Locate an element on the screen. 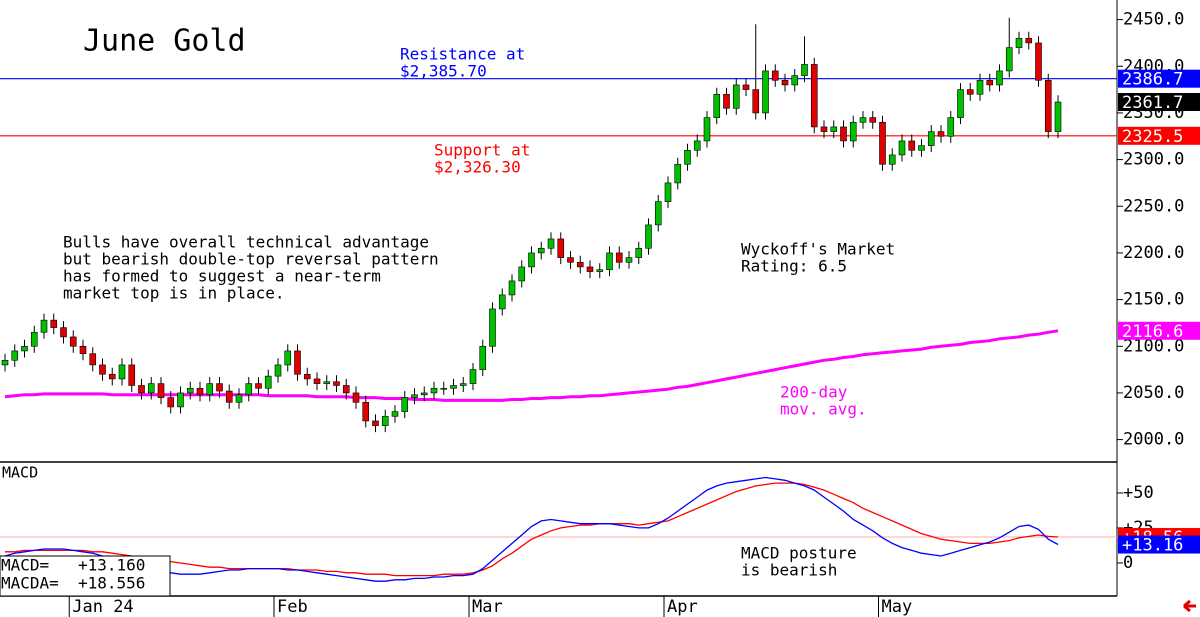 The width and height of the screenshot is (1200, 617). macd-1-tag-label: +13.16 is located at coordinates (1152, 546).